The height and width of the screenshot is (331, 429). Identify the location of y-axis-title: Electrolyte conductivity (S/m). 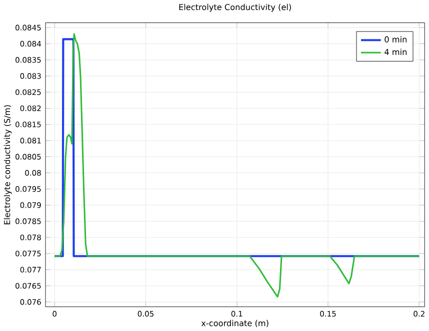
(8, 164).